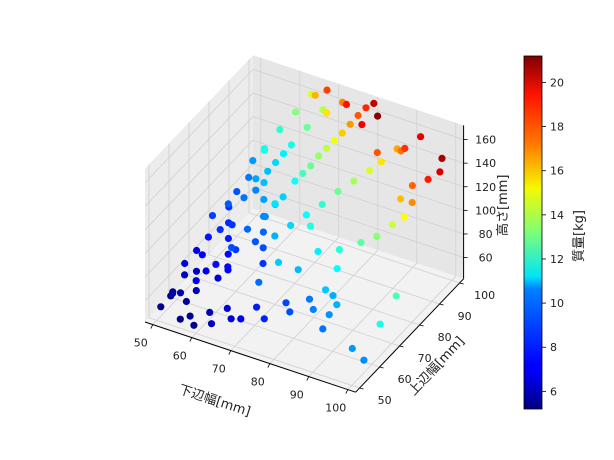 The image size is (614, 460). What do you see at coordinates (485, 163) in the screenshot?
I see `z-tick-label: 140` at bounding box center [485, 163].